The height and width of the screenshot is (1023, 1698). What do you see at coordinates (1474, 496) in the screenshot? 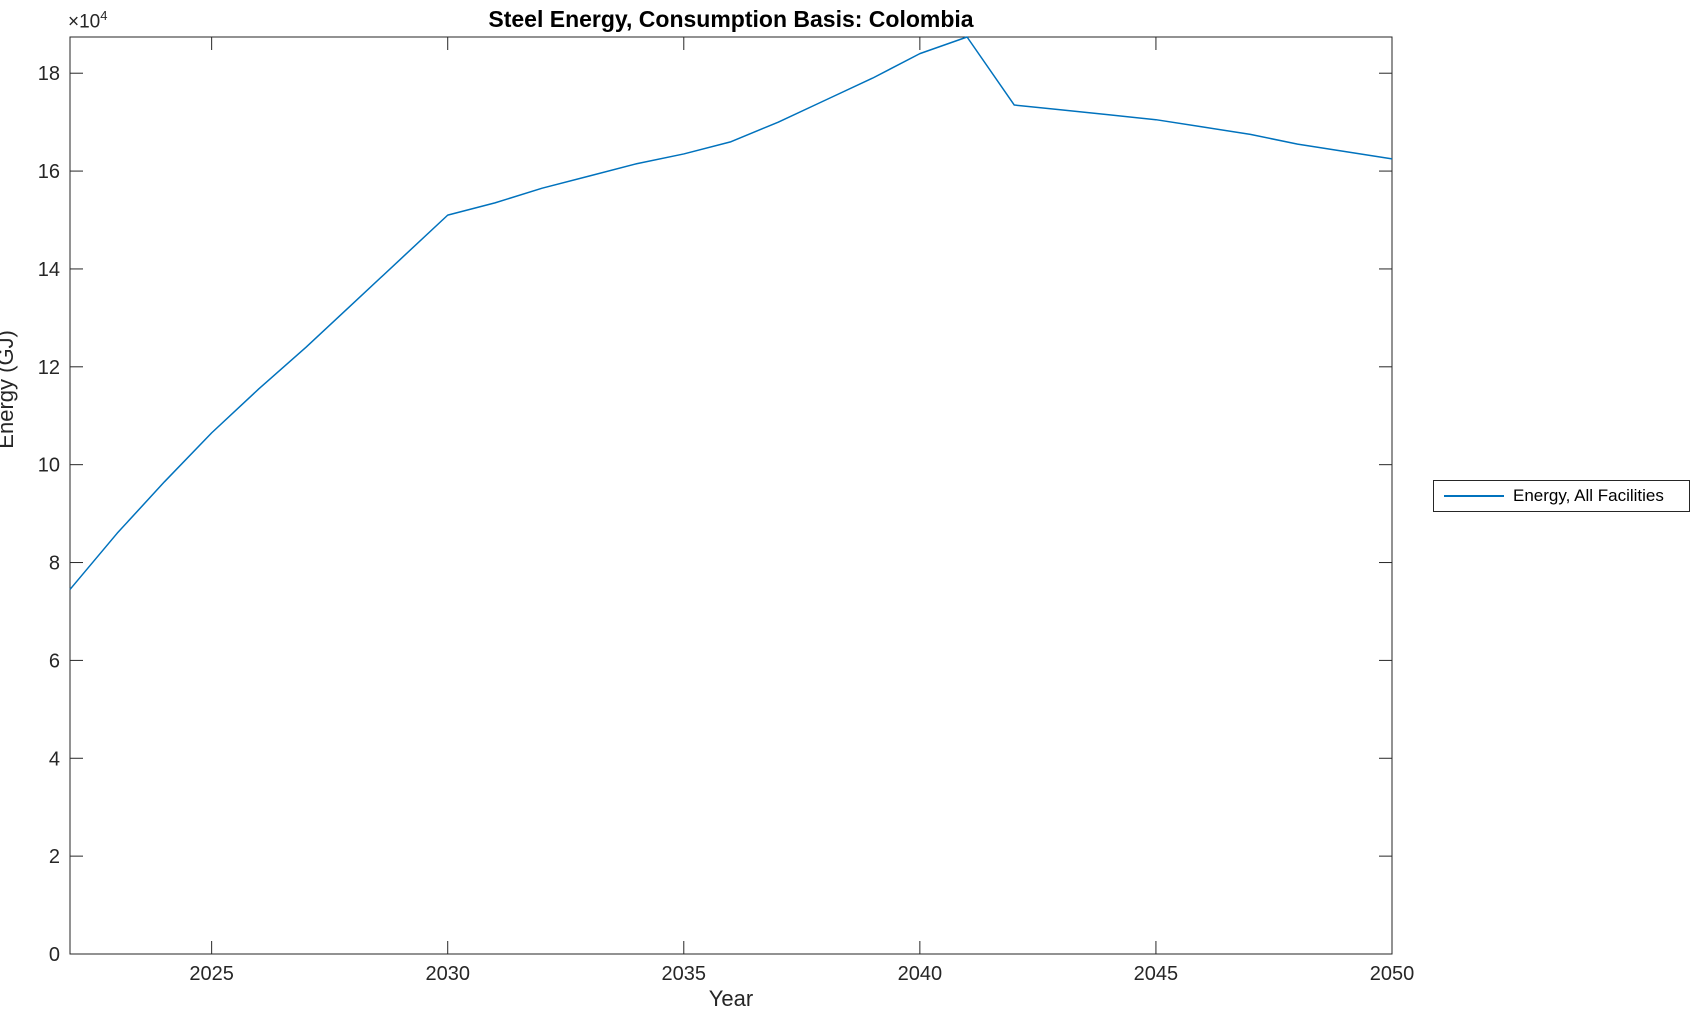
I see `legend-line-sample-icon` at bounding box center [1474, 496].